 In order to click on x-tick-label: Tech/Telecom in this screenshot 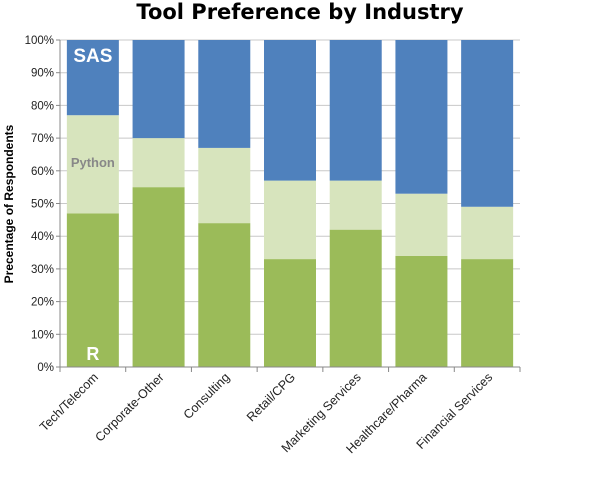, I will do `click(69, 402)`.